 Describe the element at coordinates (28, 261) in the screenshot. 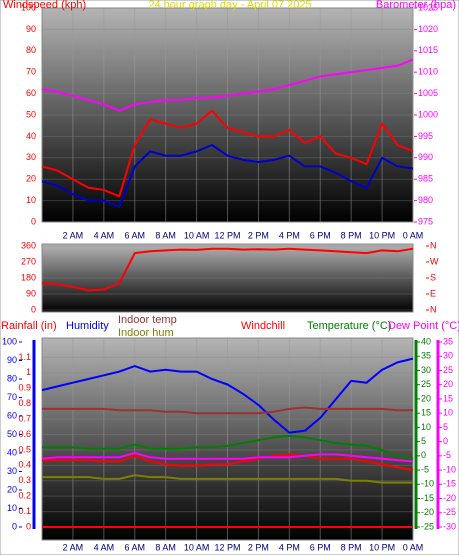

I see `y-tick-label: 270` at that location.